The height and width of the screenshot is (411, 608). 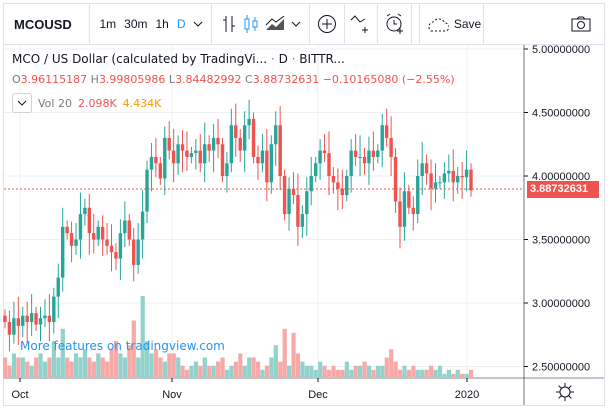 What do you see at coordinates (565, 394) in the screenshot?
I see `settings-gear-icon` at bounding box center [565, 394].